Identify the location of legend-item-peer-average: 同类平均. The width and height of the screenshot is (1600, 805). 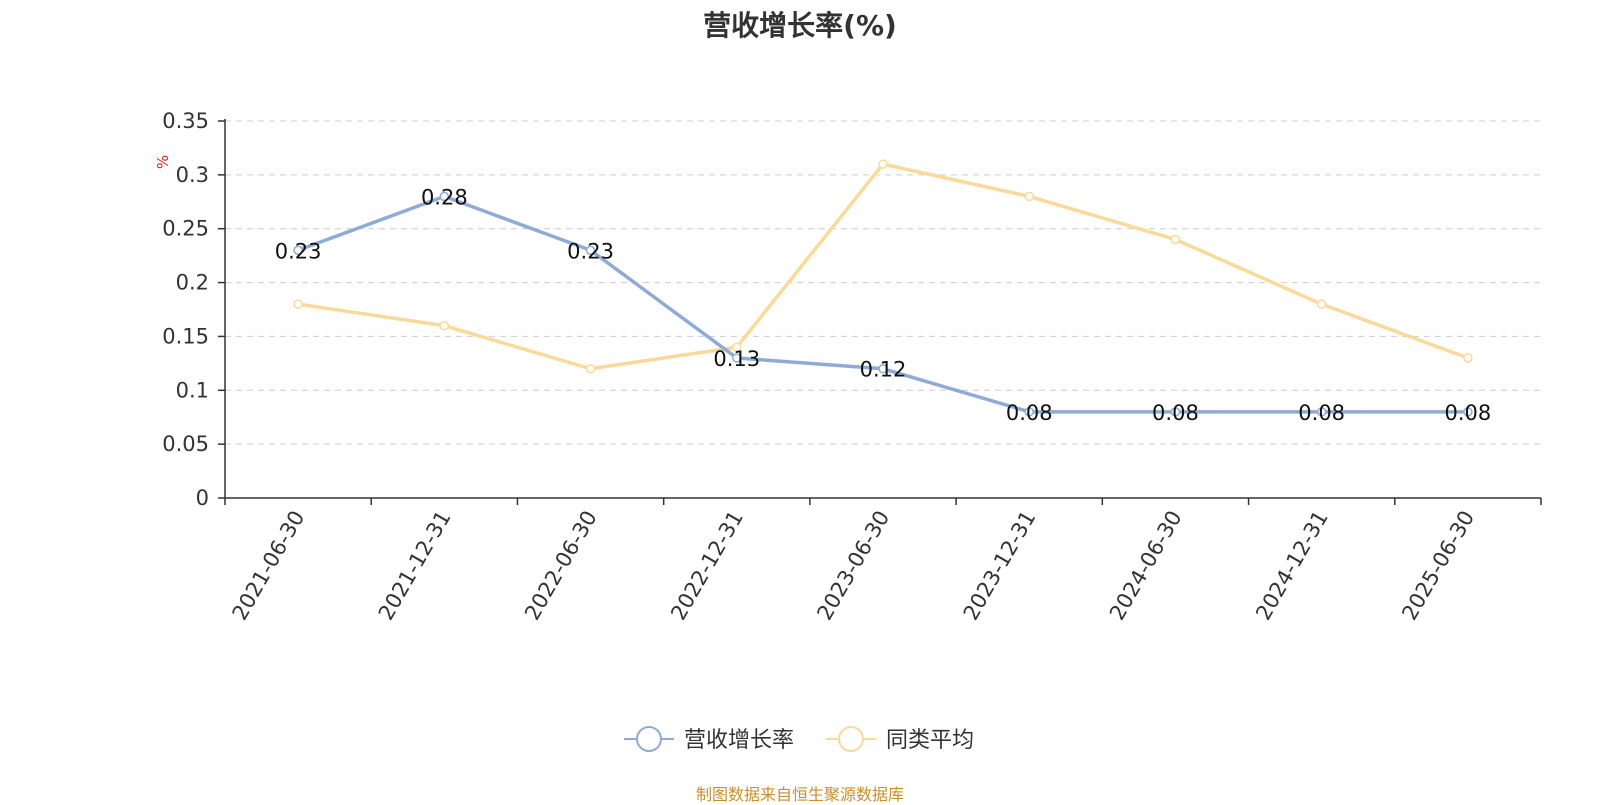
(900, 739).